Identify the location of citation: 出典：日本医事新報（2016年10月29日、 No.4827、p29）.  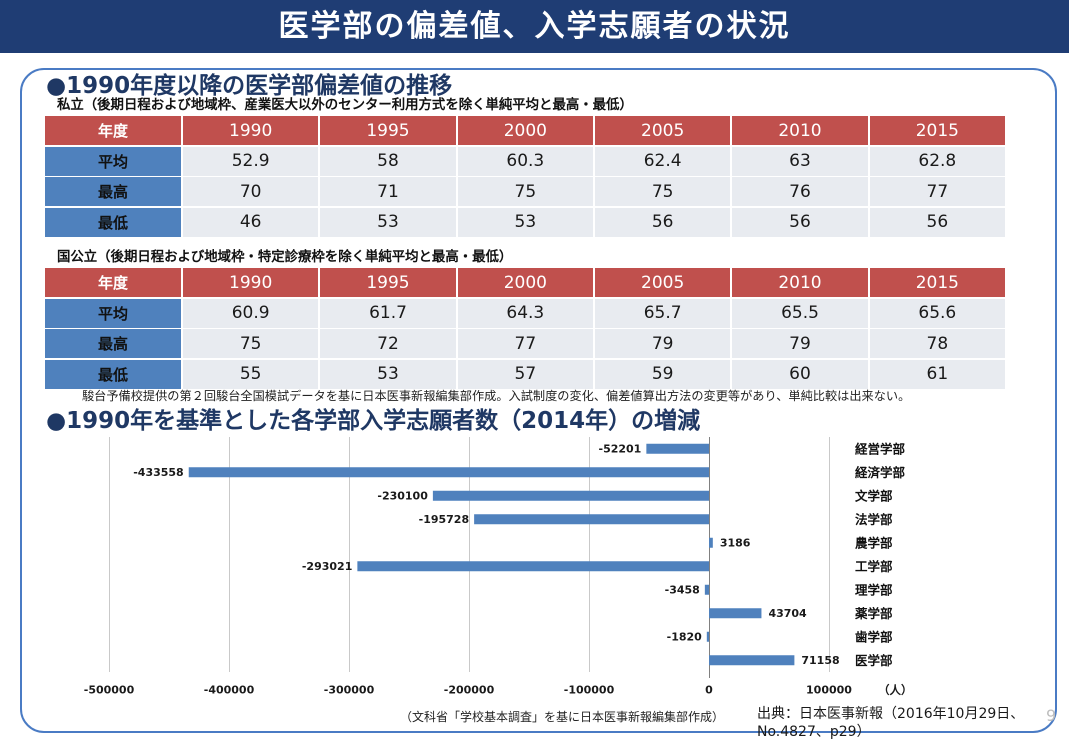
(890, 723).